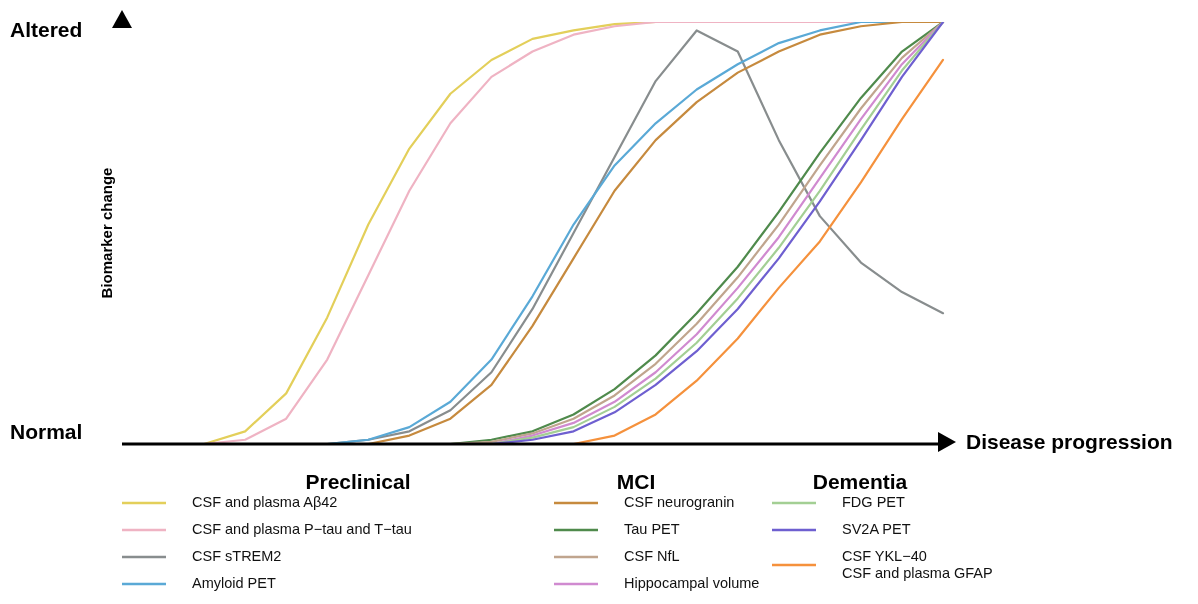 Image resolution: width=1198 pixels, height=604 pixels. What do you see at coordinates (234, 583) in the screenshot?
I see `legend-label: Amyloid PET` at bounding box center [234, 583].